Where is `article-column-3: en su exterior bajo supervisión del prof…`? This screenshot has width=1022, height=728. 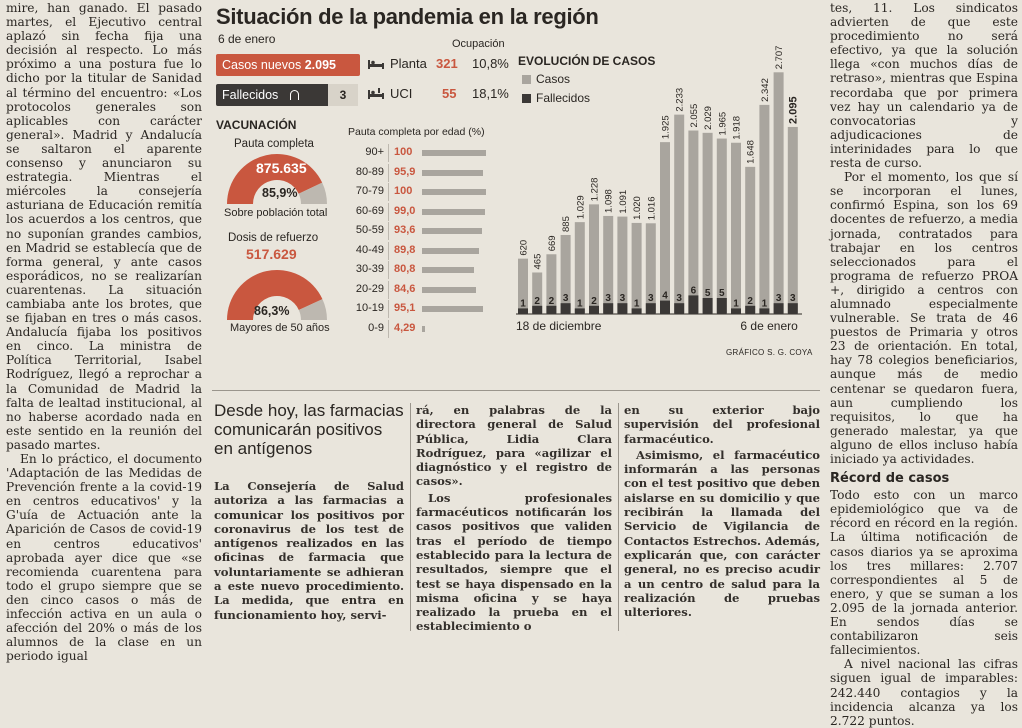 article-column-3: en su exterior bajo supervisión del prof… is located at coordinates (722, 511).